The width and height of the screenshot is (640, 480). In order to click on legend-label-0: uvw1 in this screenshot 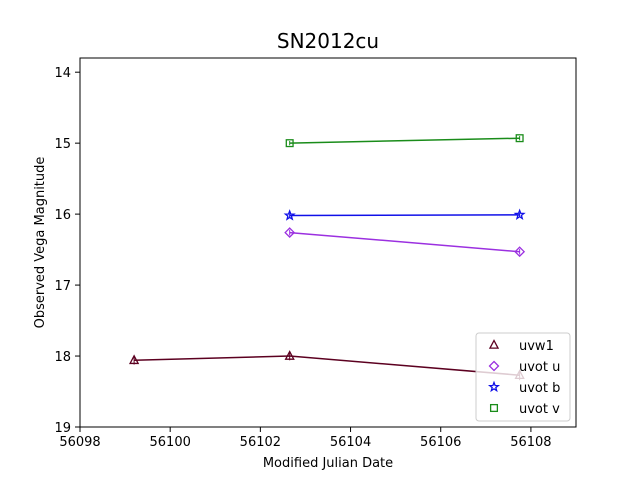, I will do `click(536, 346)`.